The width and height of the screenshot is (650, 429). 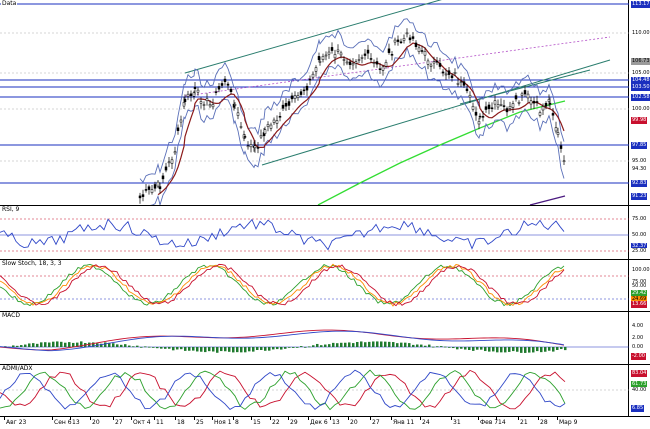 I want to click on rsi-pane: RSI, 9 75.00 50.00 32.37 25.00, so click(x=325, y=232).